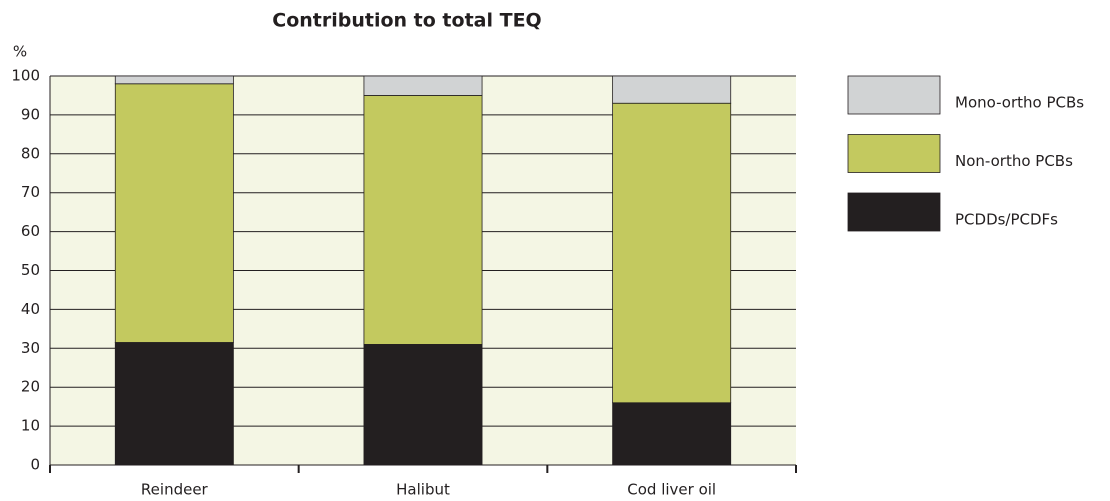  I want to click on legend-label: PCDDs/PCDFs, so click(1006, 220).